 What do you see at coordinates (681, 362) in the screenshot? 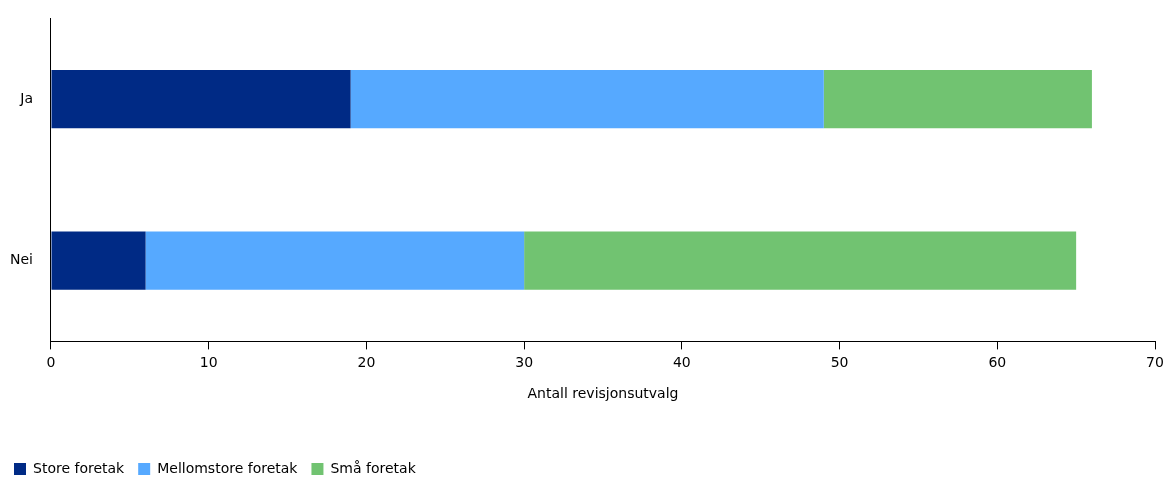
I see `x-tick-label: 40` at bounding box center [681, 362].